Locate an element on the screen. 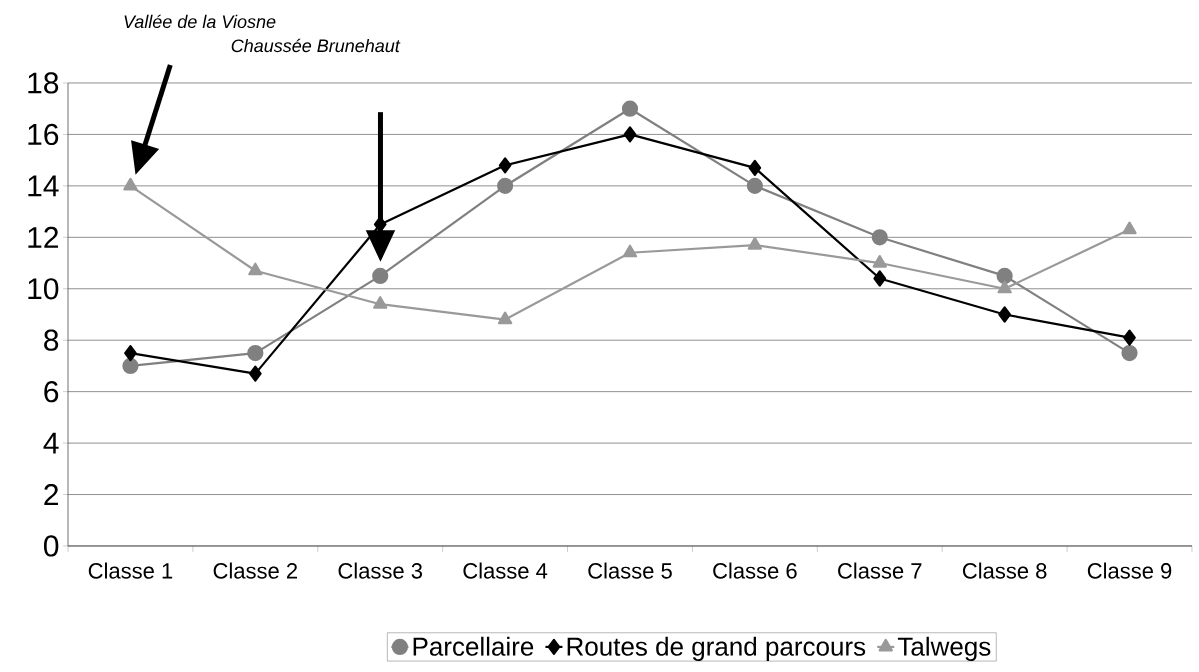 The height and width of the screenshot is (672, 1199). y-tick-label: 2 is located at coordinates (51, 495).